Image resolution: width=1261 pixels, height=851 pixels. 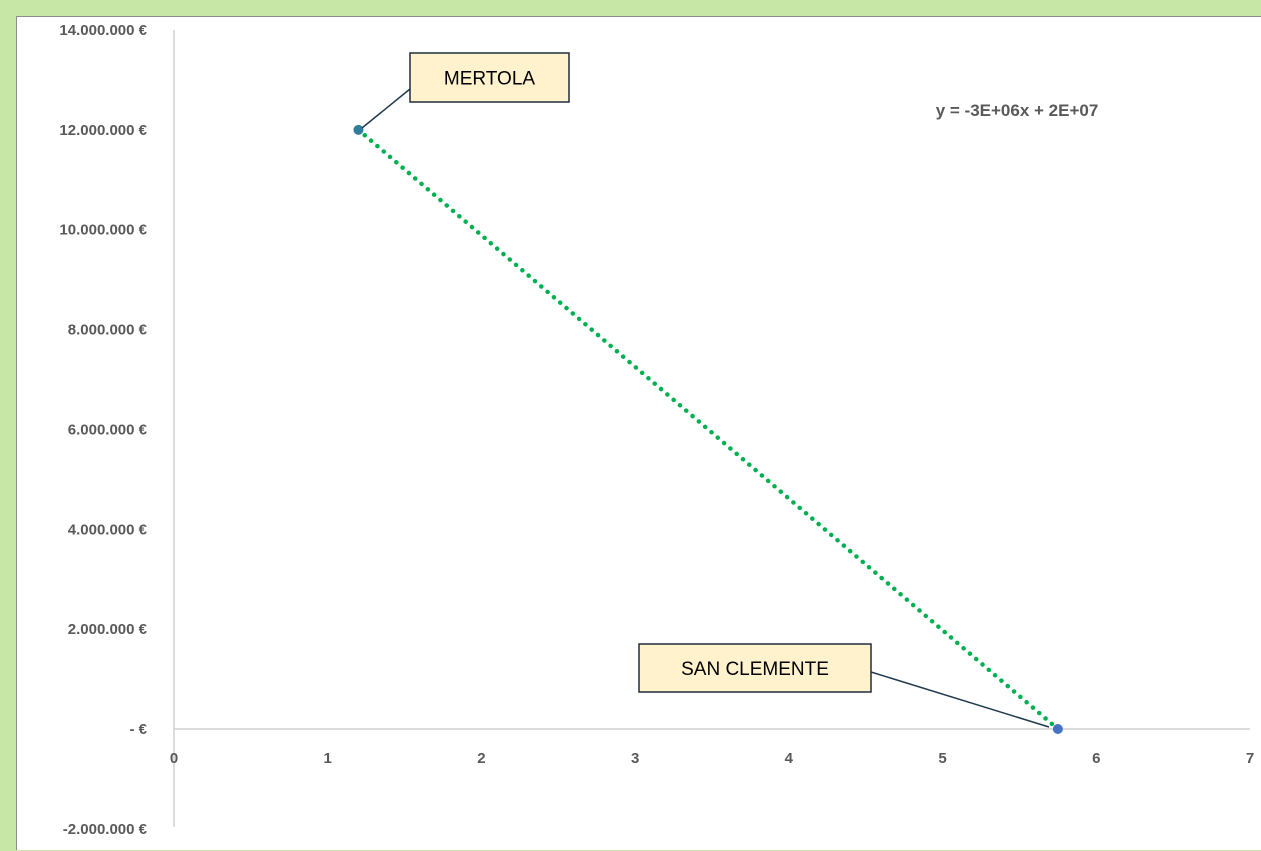 What do you see at coordinates (108, 429) in the screenshot?
I see `y-tick-label: 6.000.000 €` at bounding box center [108, 429].